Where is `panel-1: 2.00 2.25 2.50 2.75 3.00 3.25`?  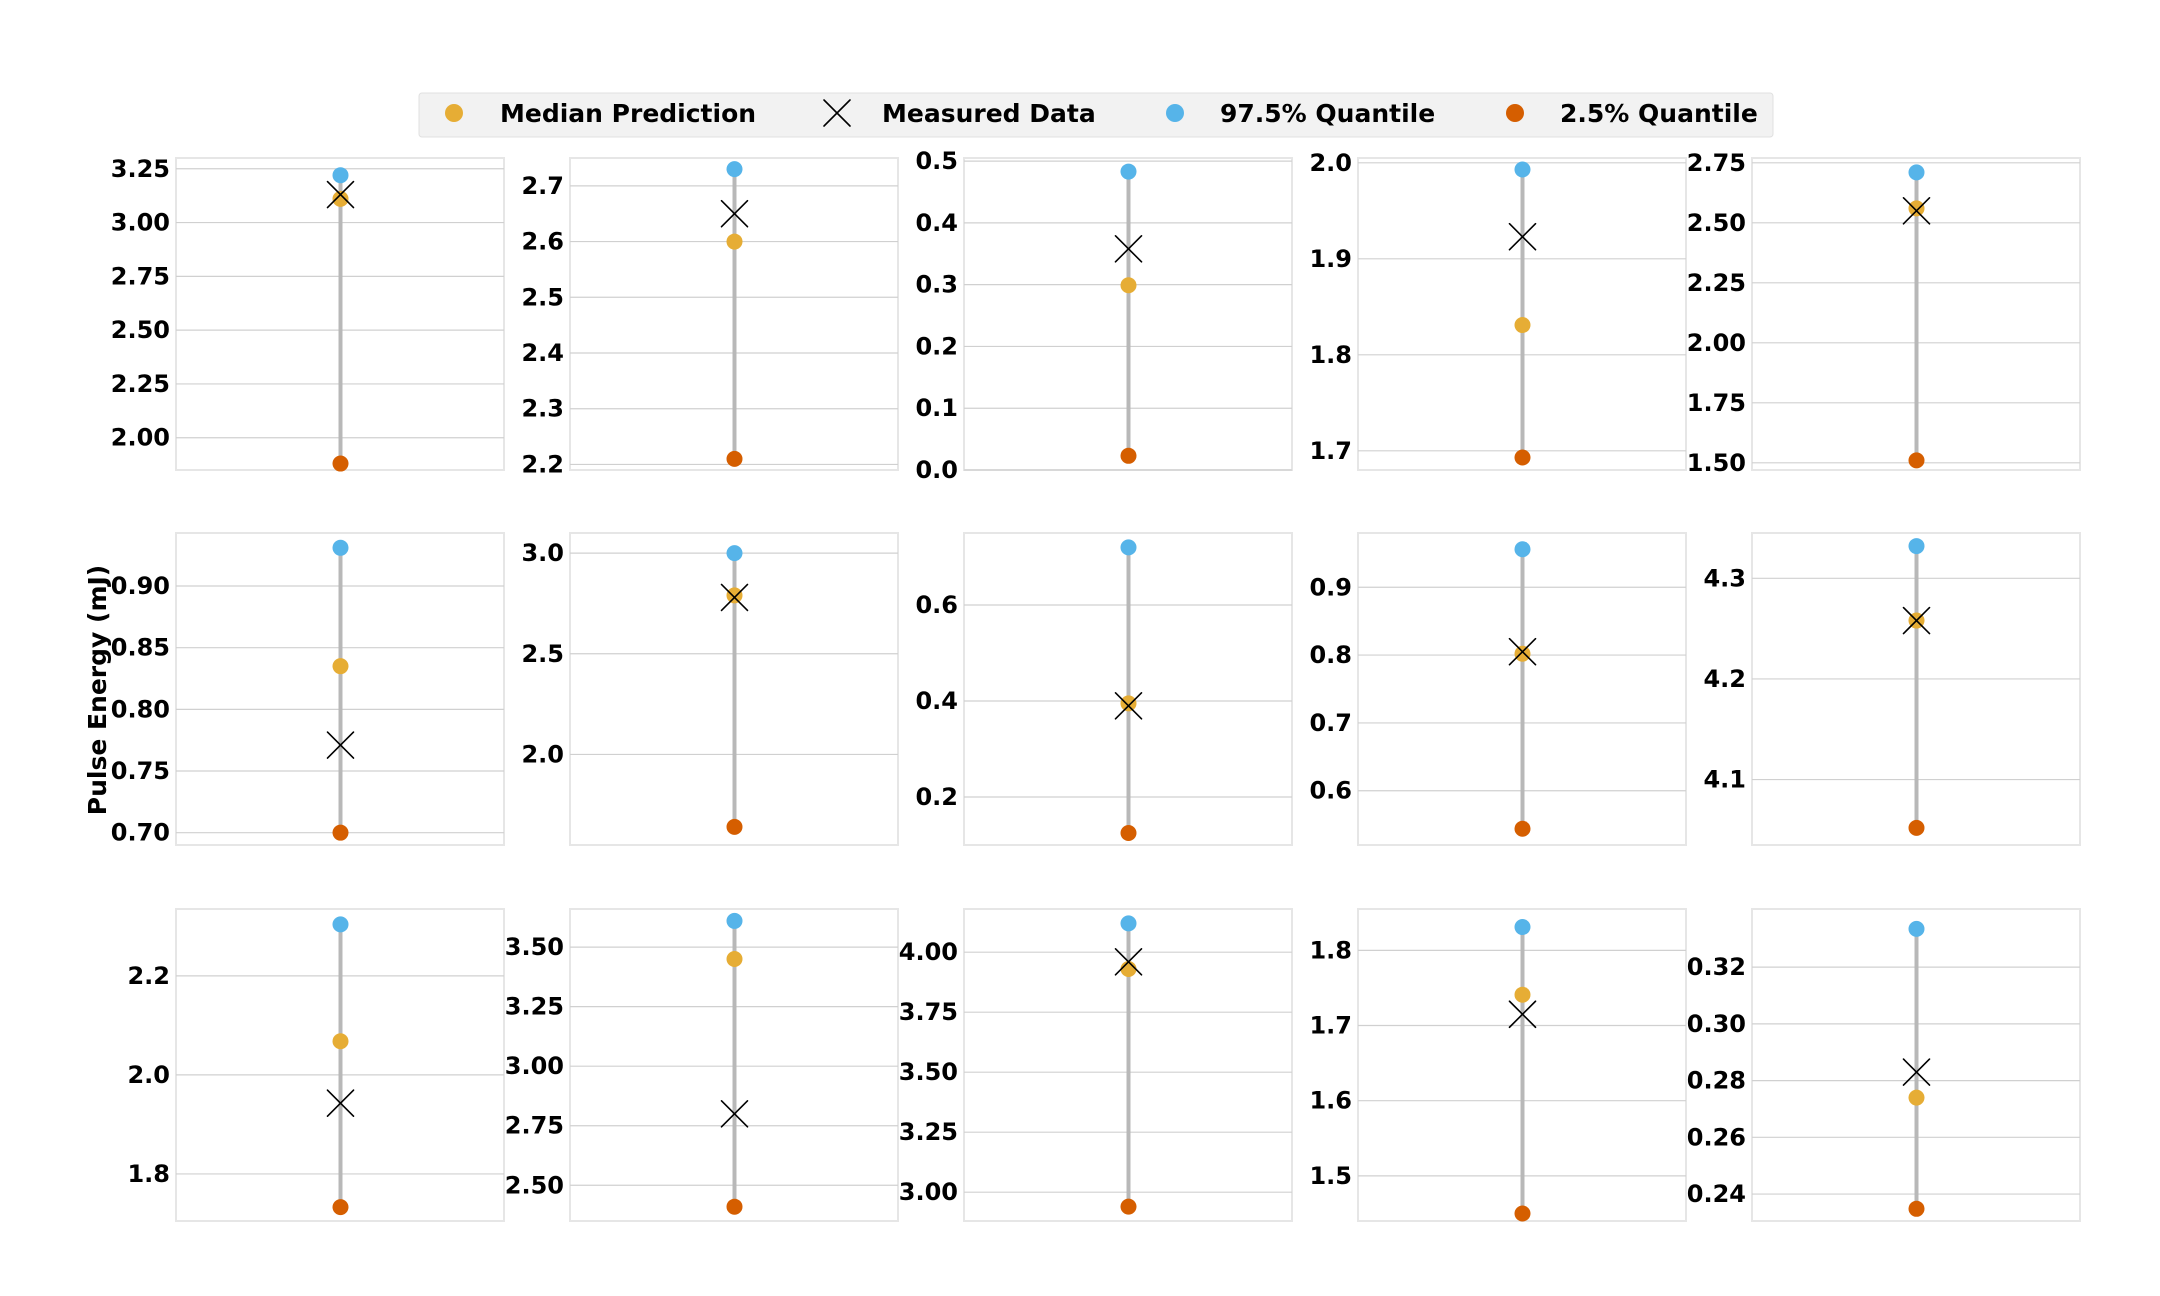 panel-1: 2.00 2.25 2.50 2.75 3.00 3.25 is located at coordinates (308, 313).